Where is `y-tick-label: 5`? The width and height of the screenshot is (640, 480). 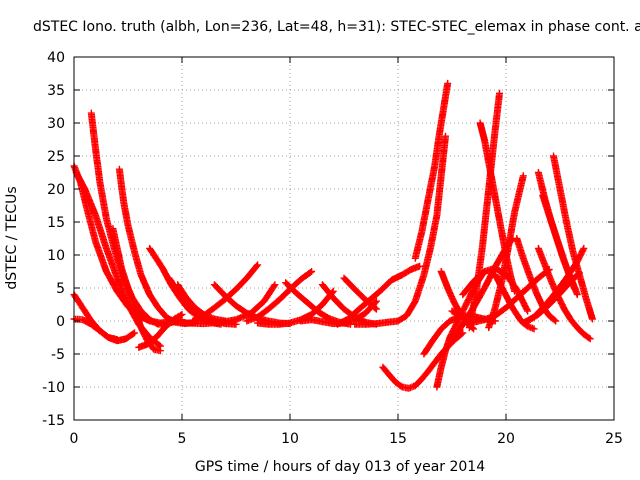
y-tick-label: 5 is located at coordinates (60, 289).